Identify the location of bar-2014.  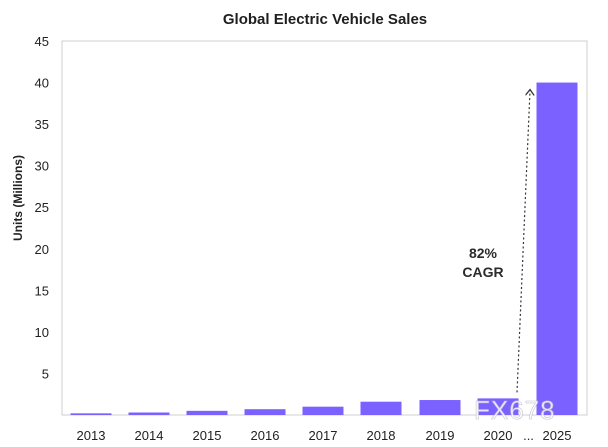
(149, 413).